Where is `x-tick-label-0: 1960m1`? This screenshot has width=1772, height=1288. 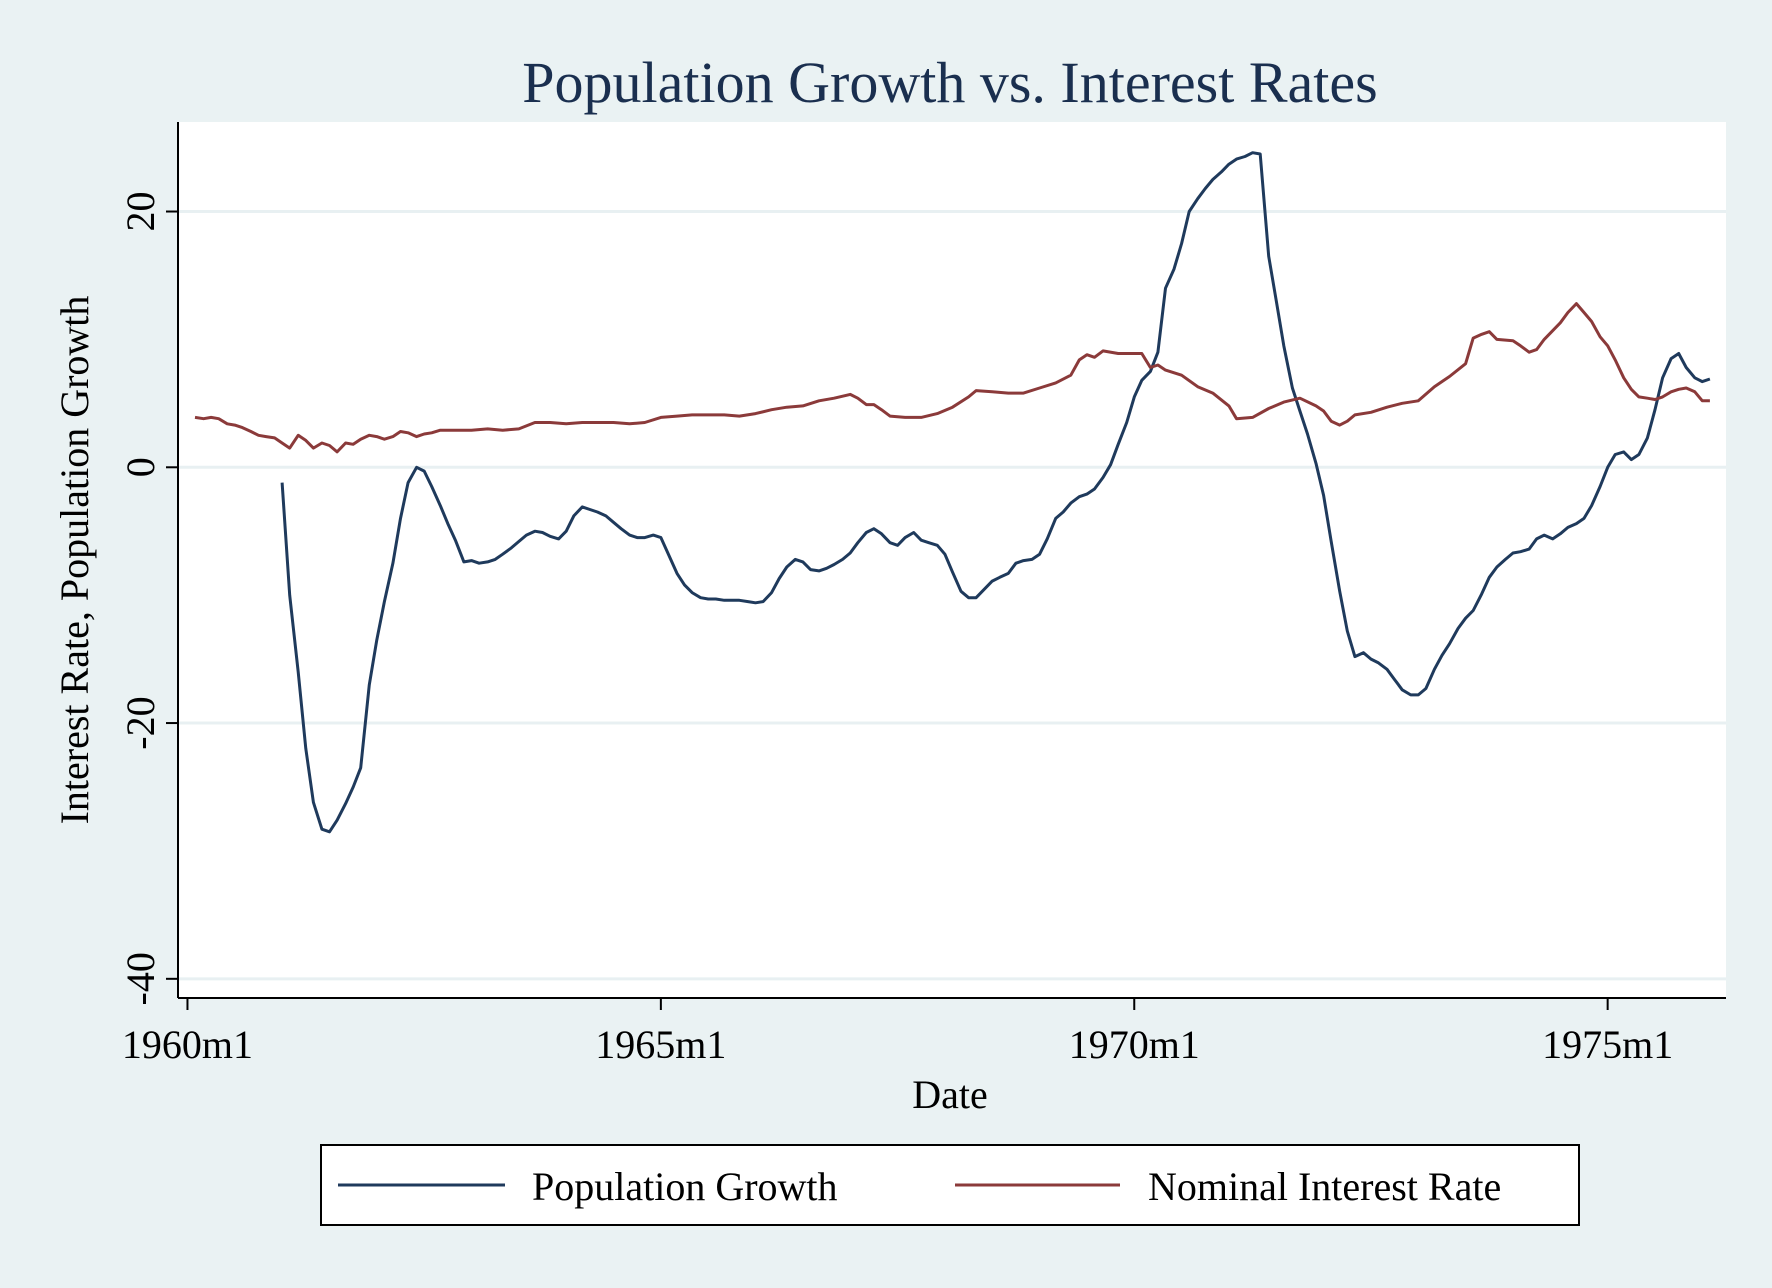 x-tick-label-0: 1960m1 is located at coordinates (187, 1044).